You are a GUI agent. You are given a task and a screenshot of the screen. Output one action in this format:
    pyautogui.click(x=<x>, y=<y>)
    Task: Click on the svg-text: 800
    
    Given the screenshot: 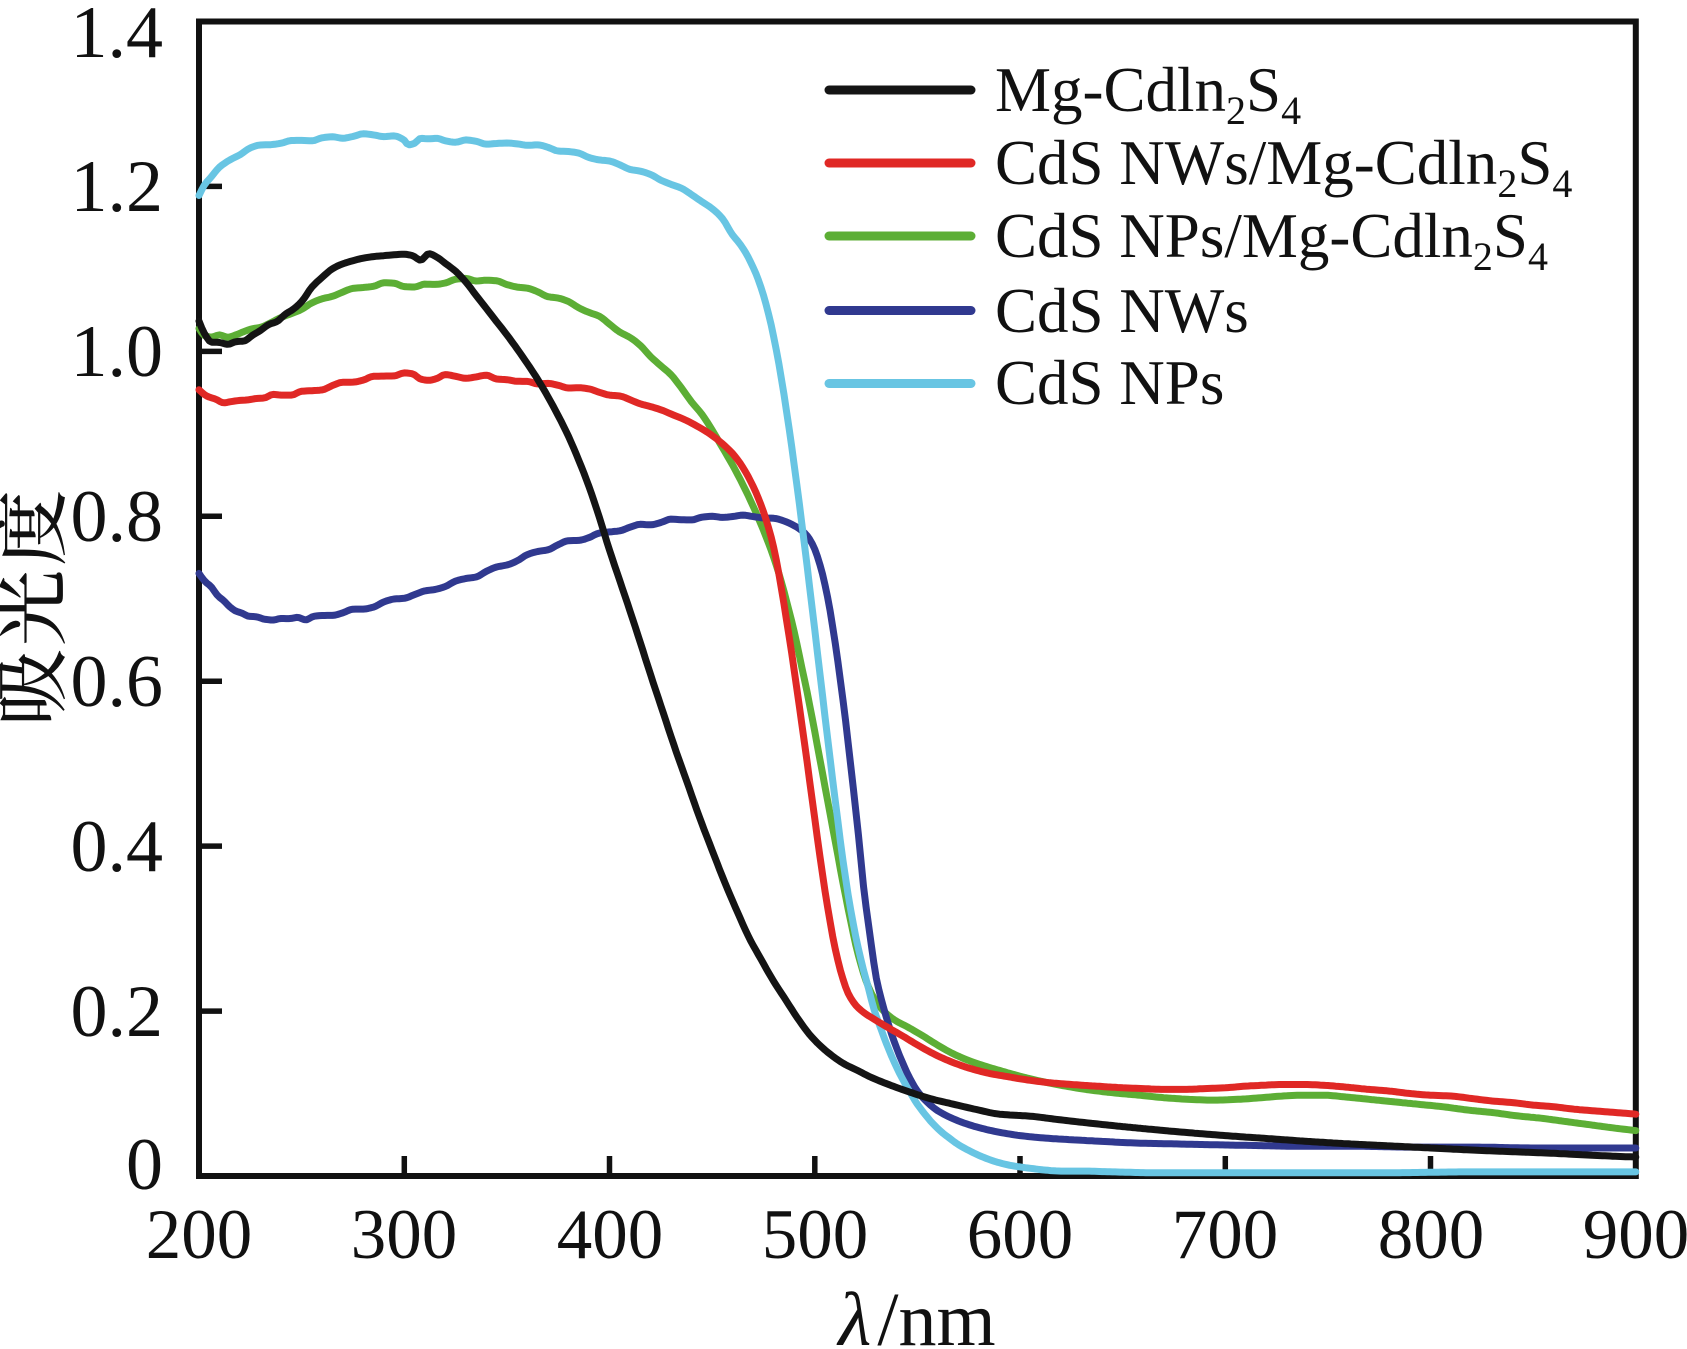 What is the action you would take?
    pyautogui.click(x=1431, y=1235)
    